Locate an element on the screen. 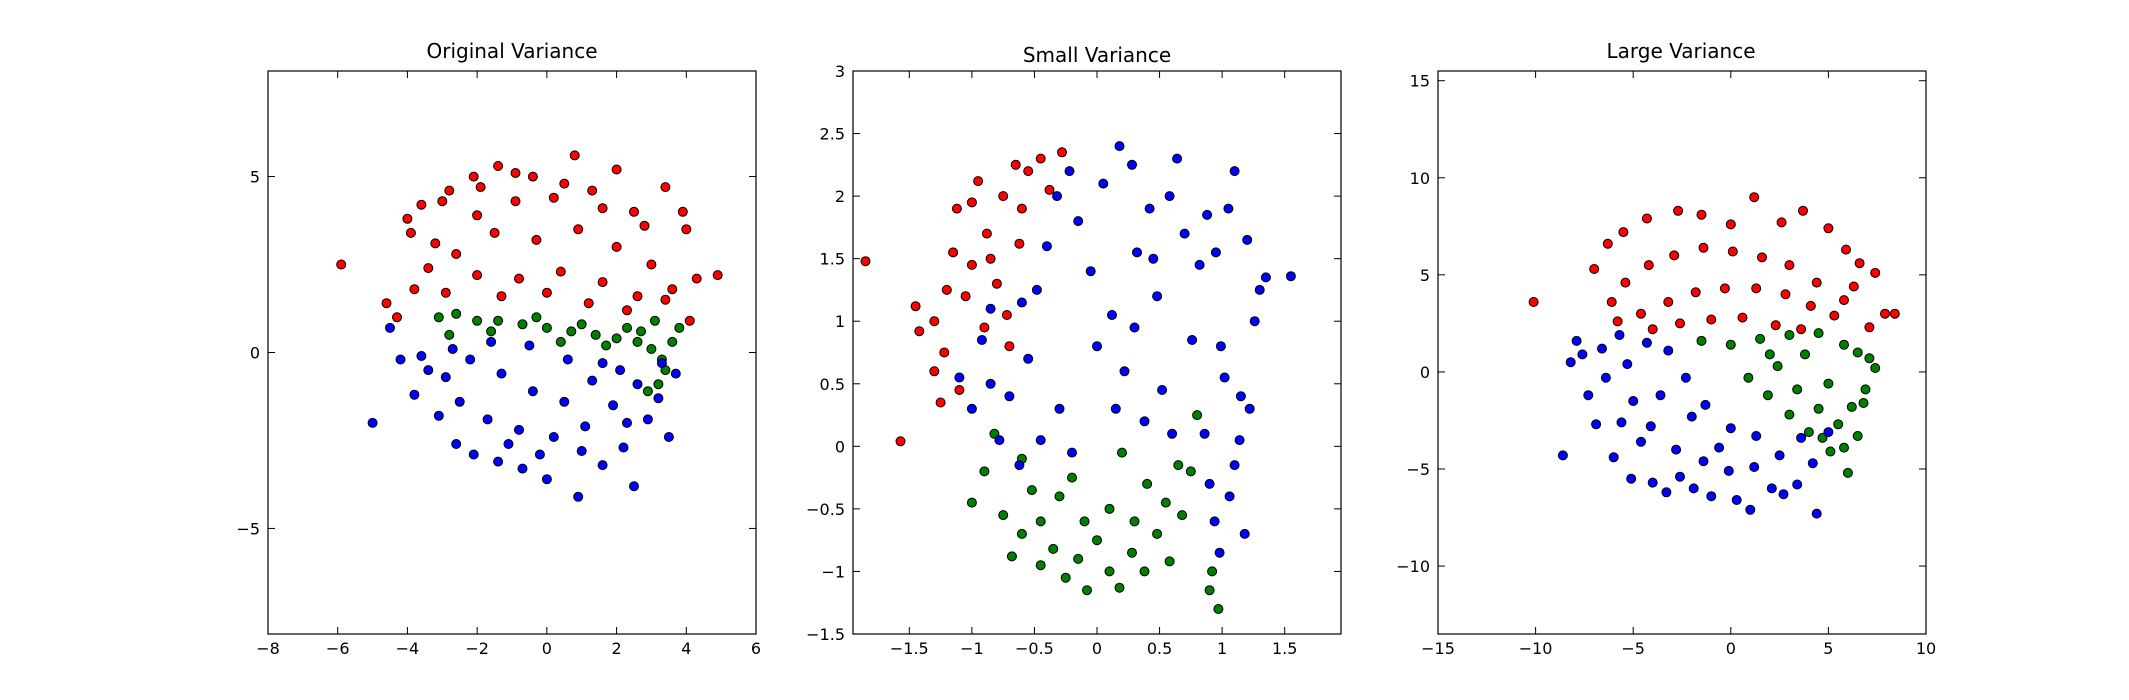  y-tick-label: 2 is located at coordinates (840, 196).